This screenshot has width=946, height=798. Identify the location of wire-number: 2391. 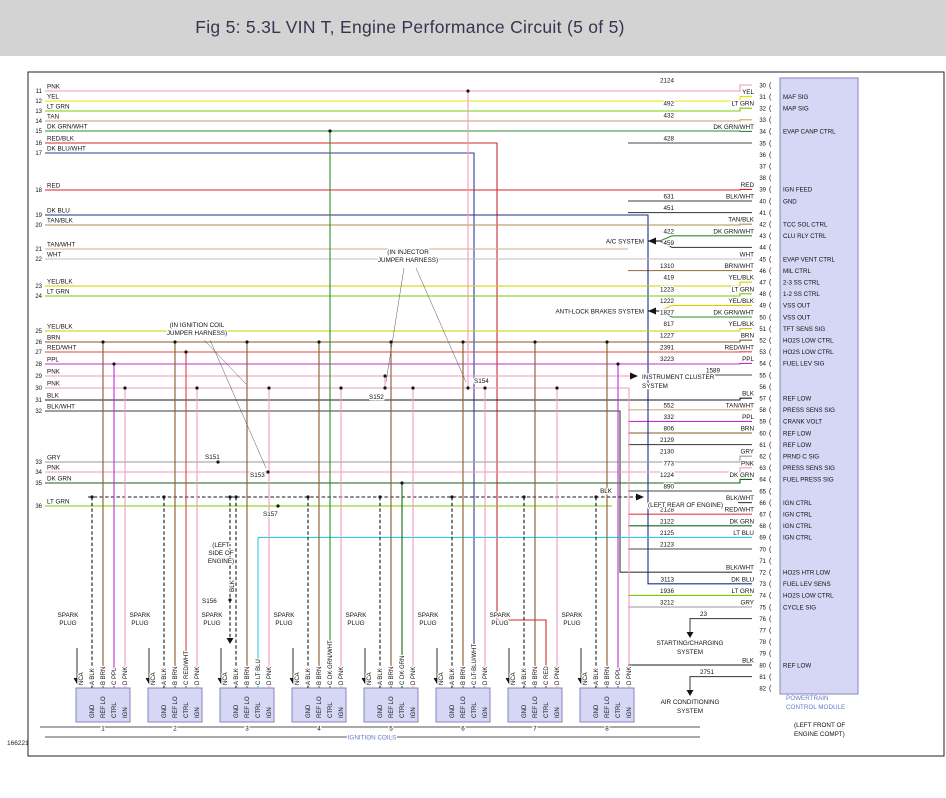
(667, 347).